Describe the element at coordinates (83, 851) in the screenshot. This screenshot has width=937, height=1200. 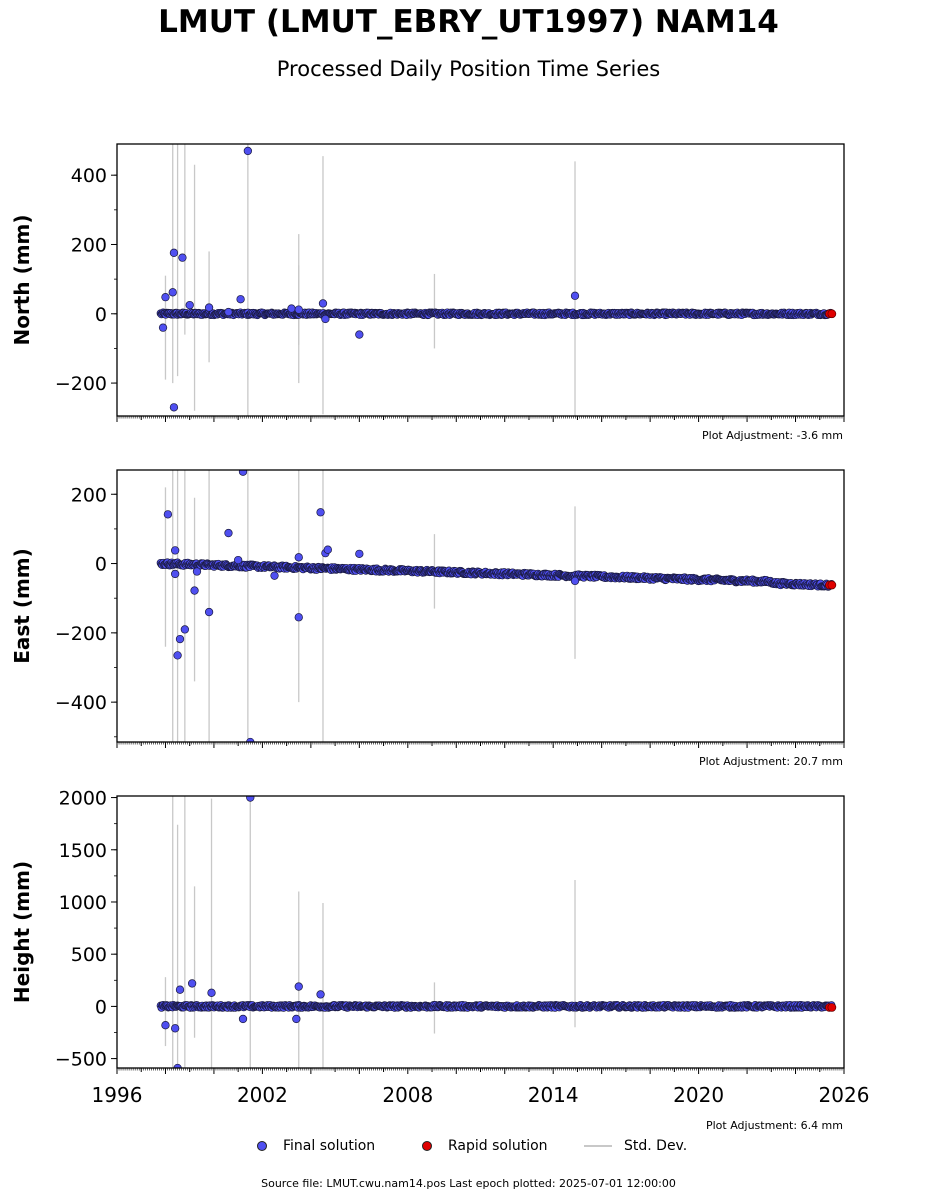
I see `y-tick-label: 1500` at that location.